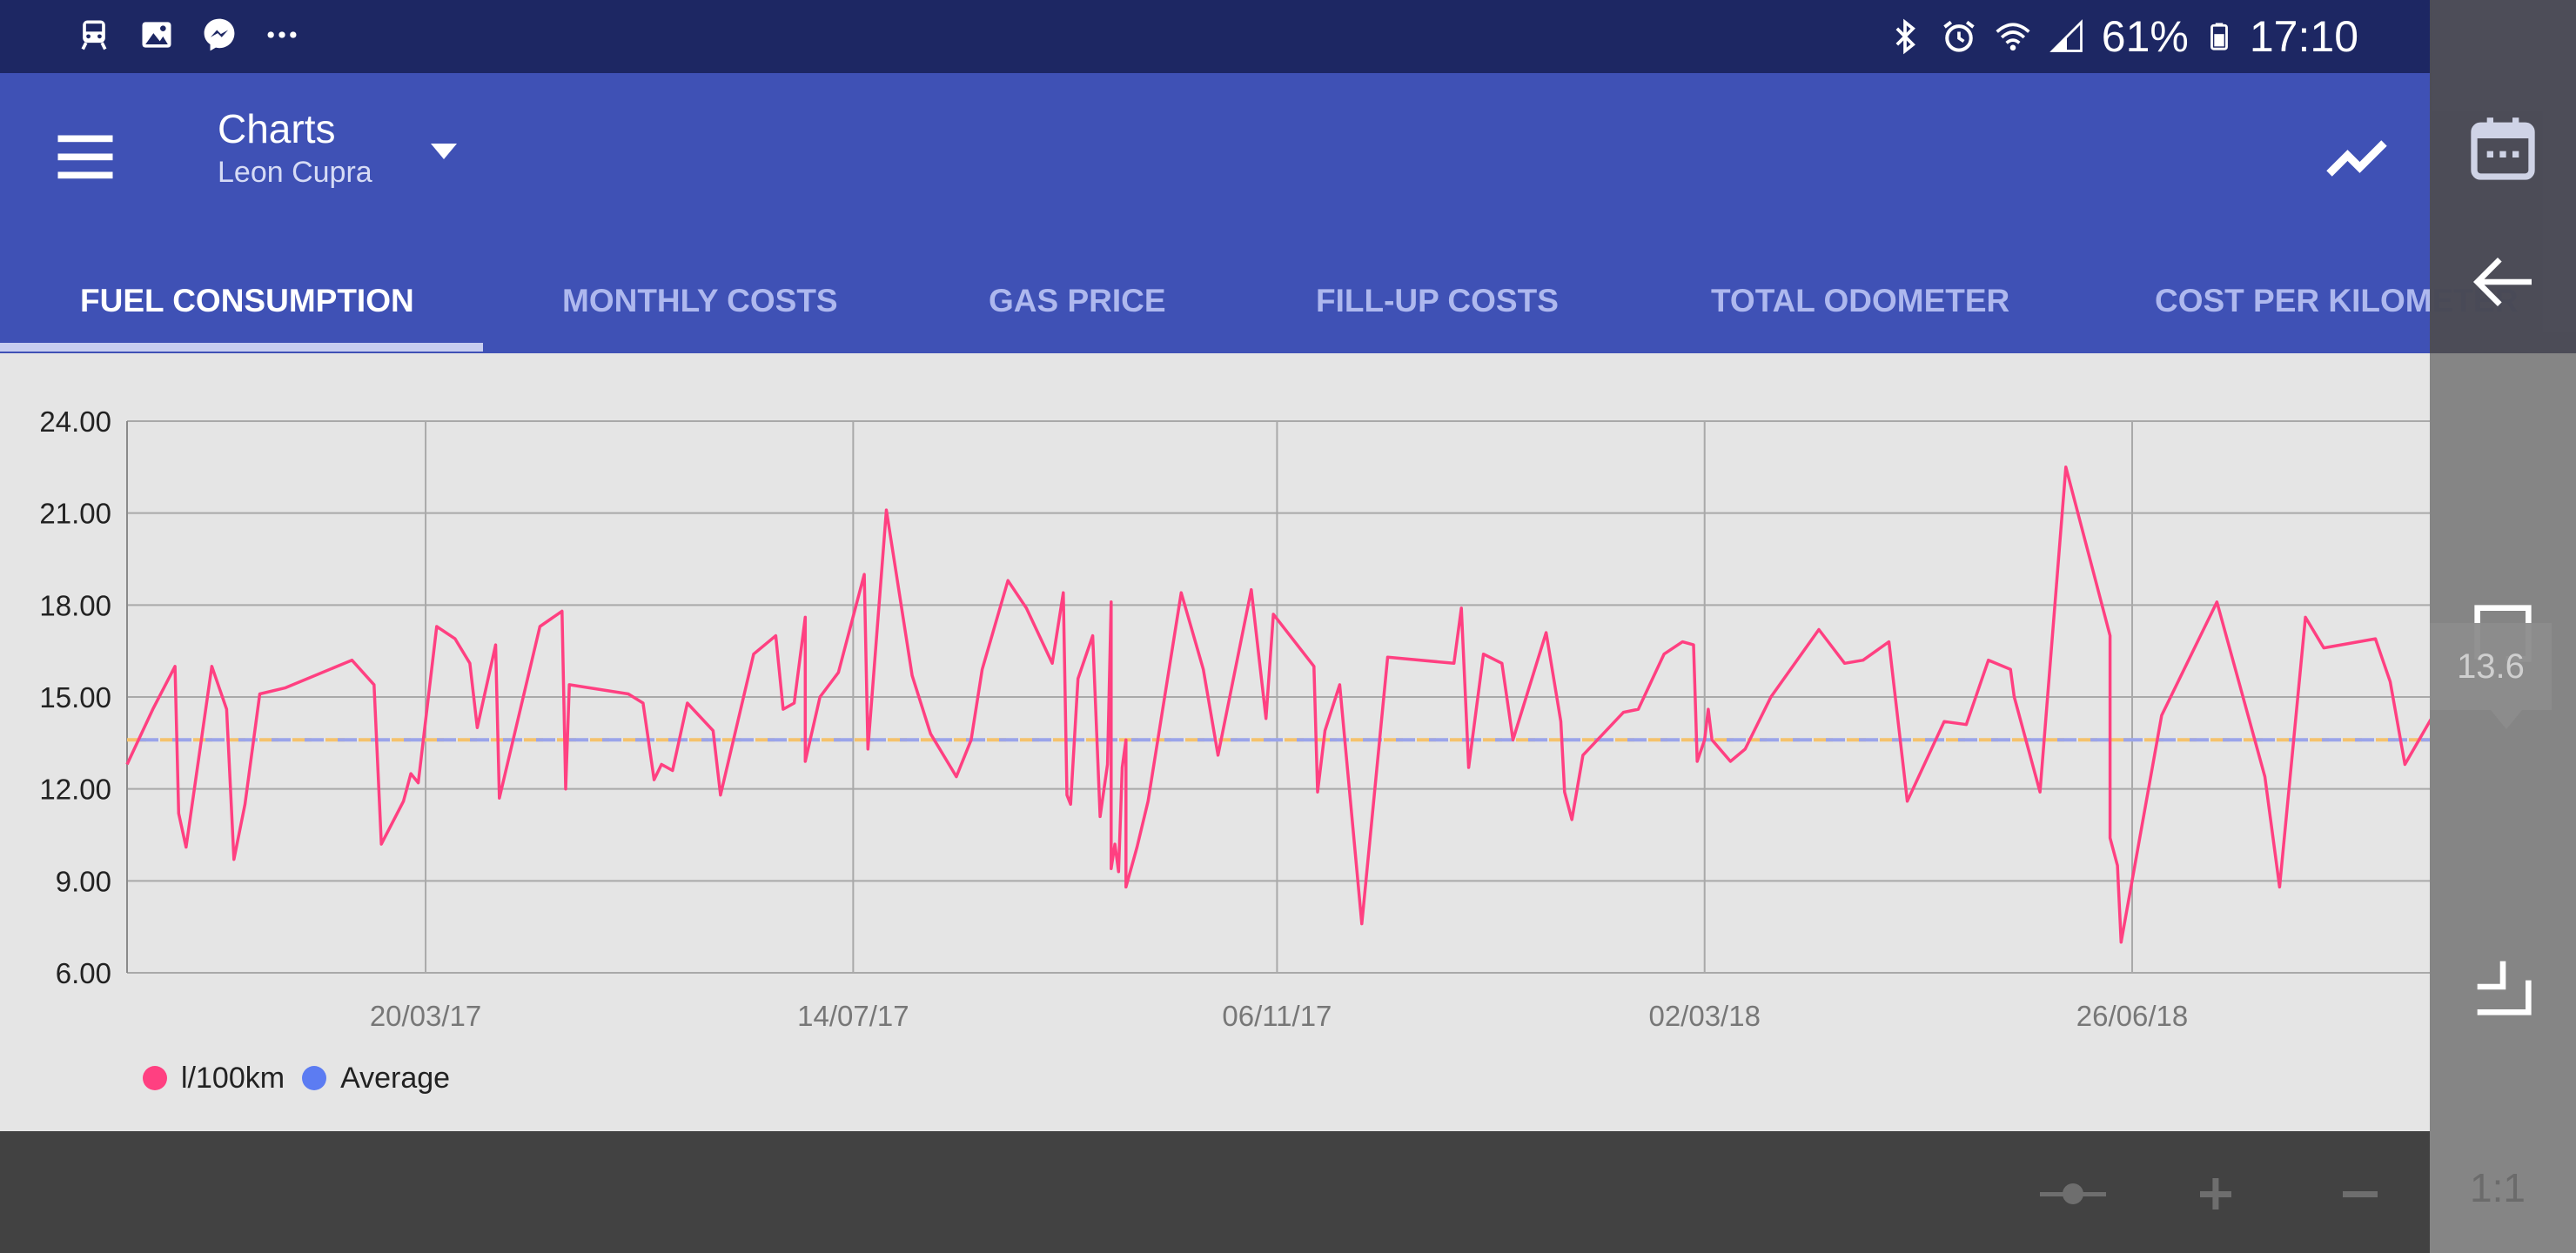 This screenshot has width=2576, height=1253. What do you see at coordinates (1905, 36) in the screenshot?
I see `bluetooth-icon` at bounding box center [1905, 36].